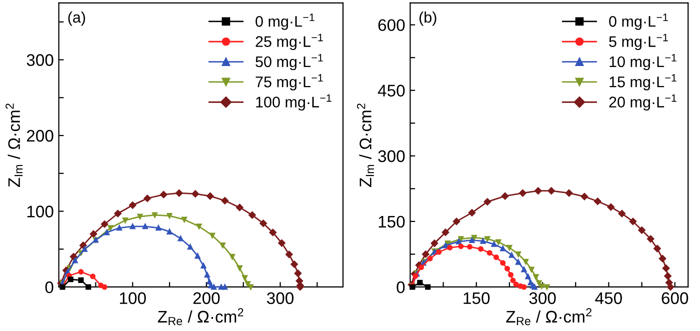 This screenshot has height=331, width=700. What do you see at coordinates (289, 62) in the screenshot?
I see `legend-label: 50 mg·L$^{−1}$` at bounding box center [289, 62].